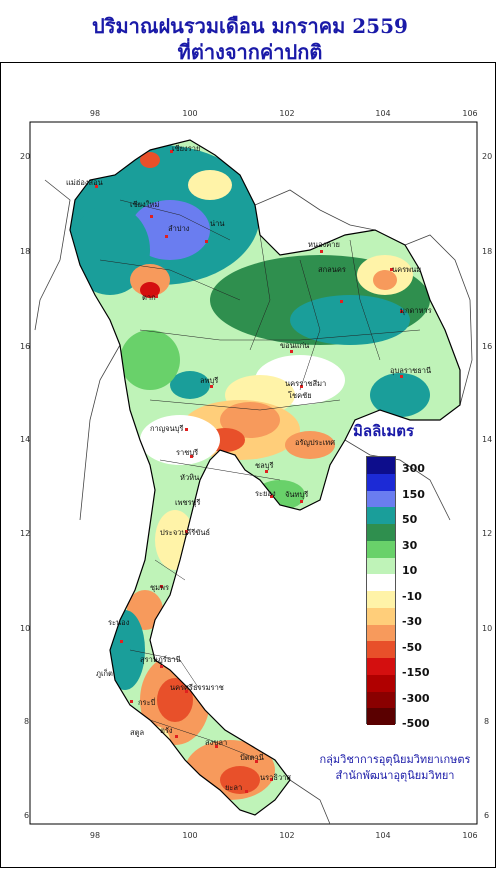 The image size is (500, 871). What do you see at coordinates (486, 815) in the screenshot?
I see `tick-lat-6-right: 6` at bounding box center [486, 815].